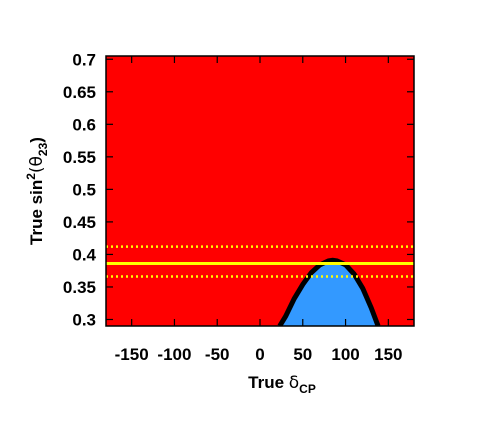 The height and width of the screenshot is (423, 479). Describe the element at coordinates (329, 291) in the screenshot. I see `contour-line` at that location.